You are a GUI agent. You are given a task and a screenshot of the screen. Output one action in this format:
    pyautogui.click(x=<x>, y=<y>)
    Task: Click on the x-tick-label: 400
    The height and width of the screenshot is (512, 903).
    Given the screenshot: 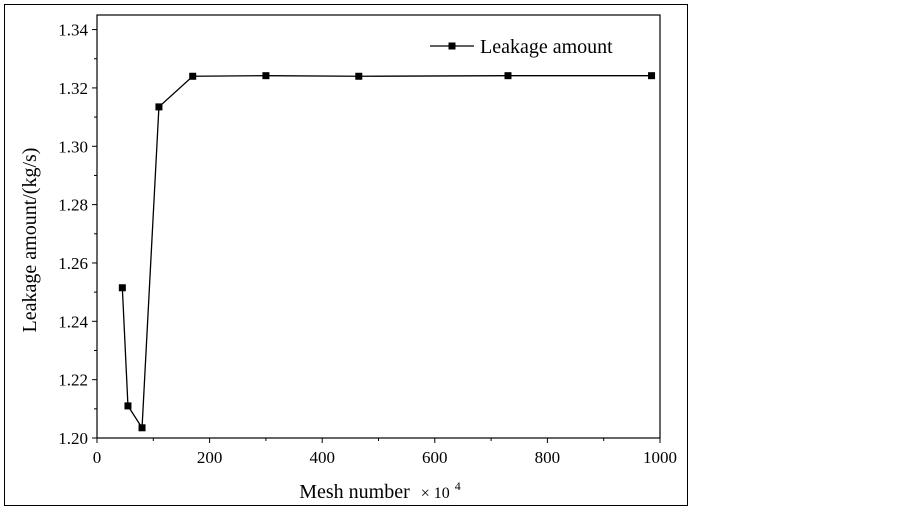 What is the action you would take?
    pyautogui.click(x=322, y=457)
    